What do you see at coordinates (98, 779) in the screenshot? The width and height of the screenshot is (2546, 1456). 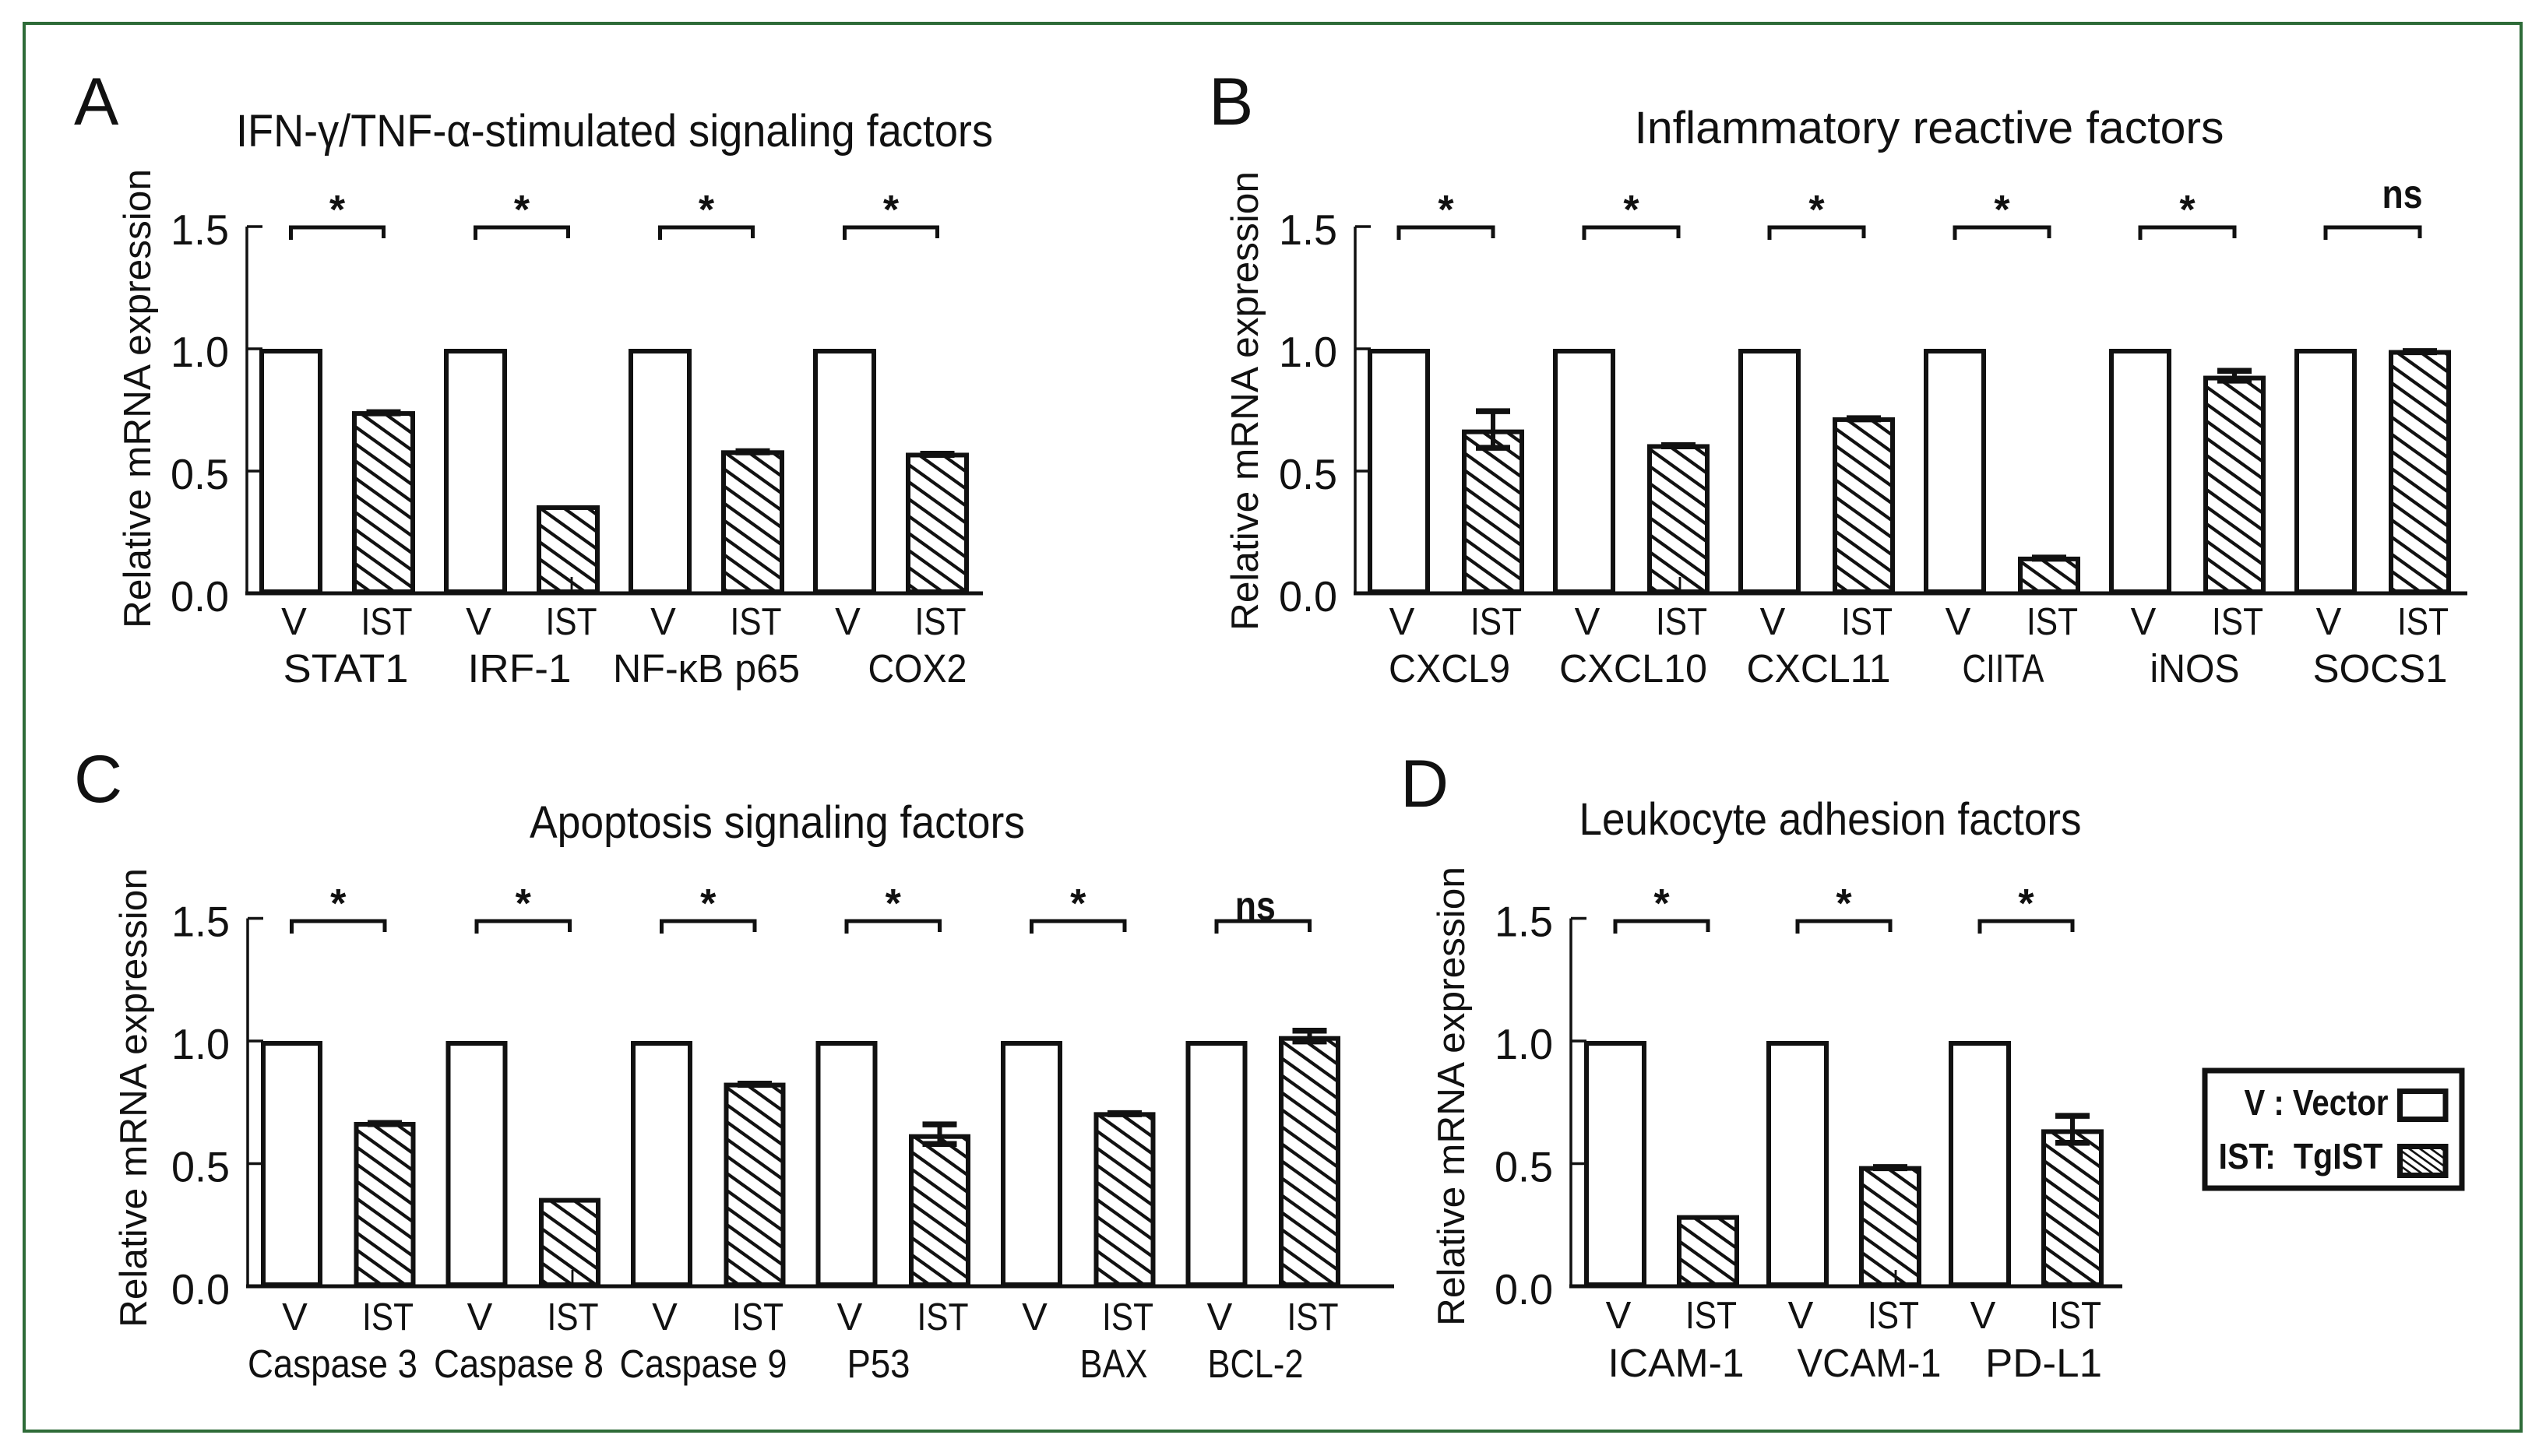 I see `svg-text: C` at bounding box center [98, 779].